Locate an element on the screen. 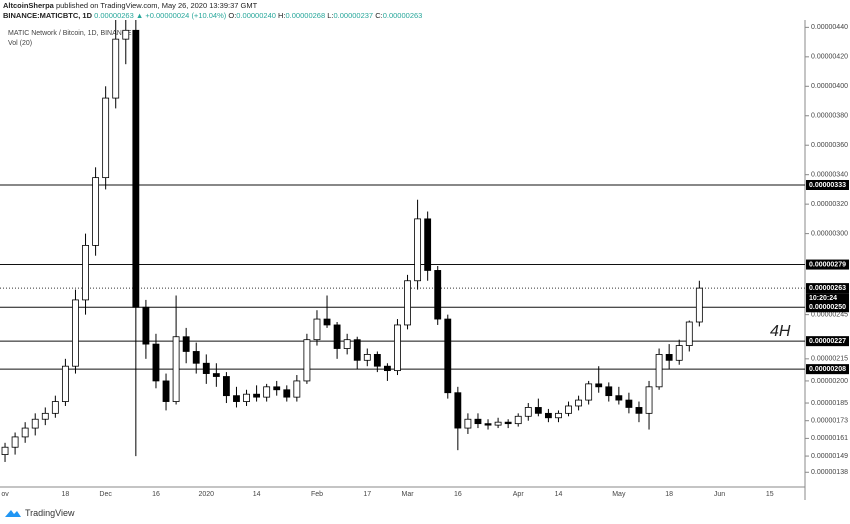  footer-text: TradingView is located at coordinates (50, 513).